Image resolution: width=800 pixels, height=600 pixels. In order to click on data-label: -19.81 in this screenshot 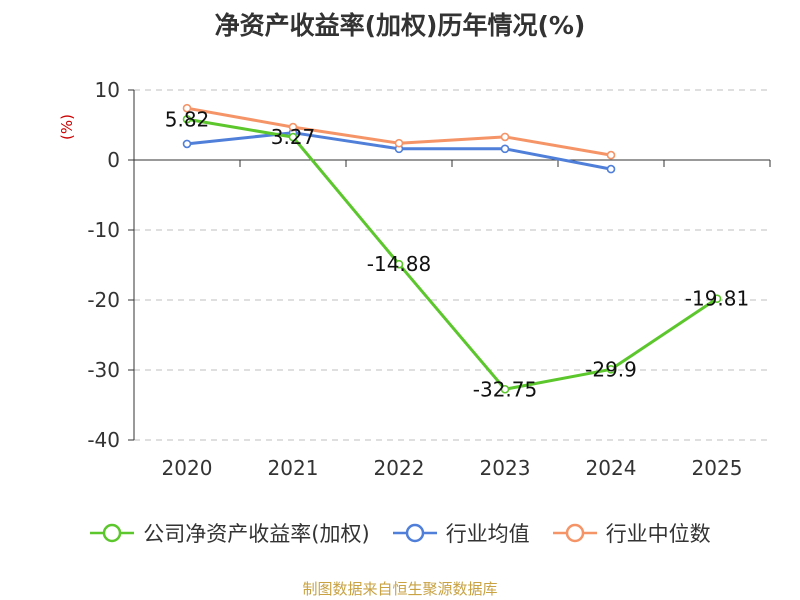, I will do `click(717, 299)`.